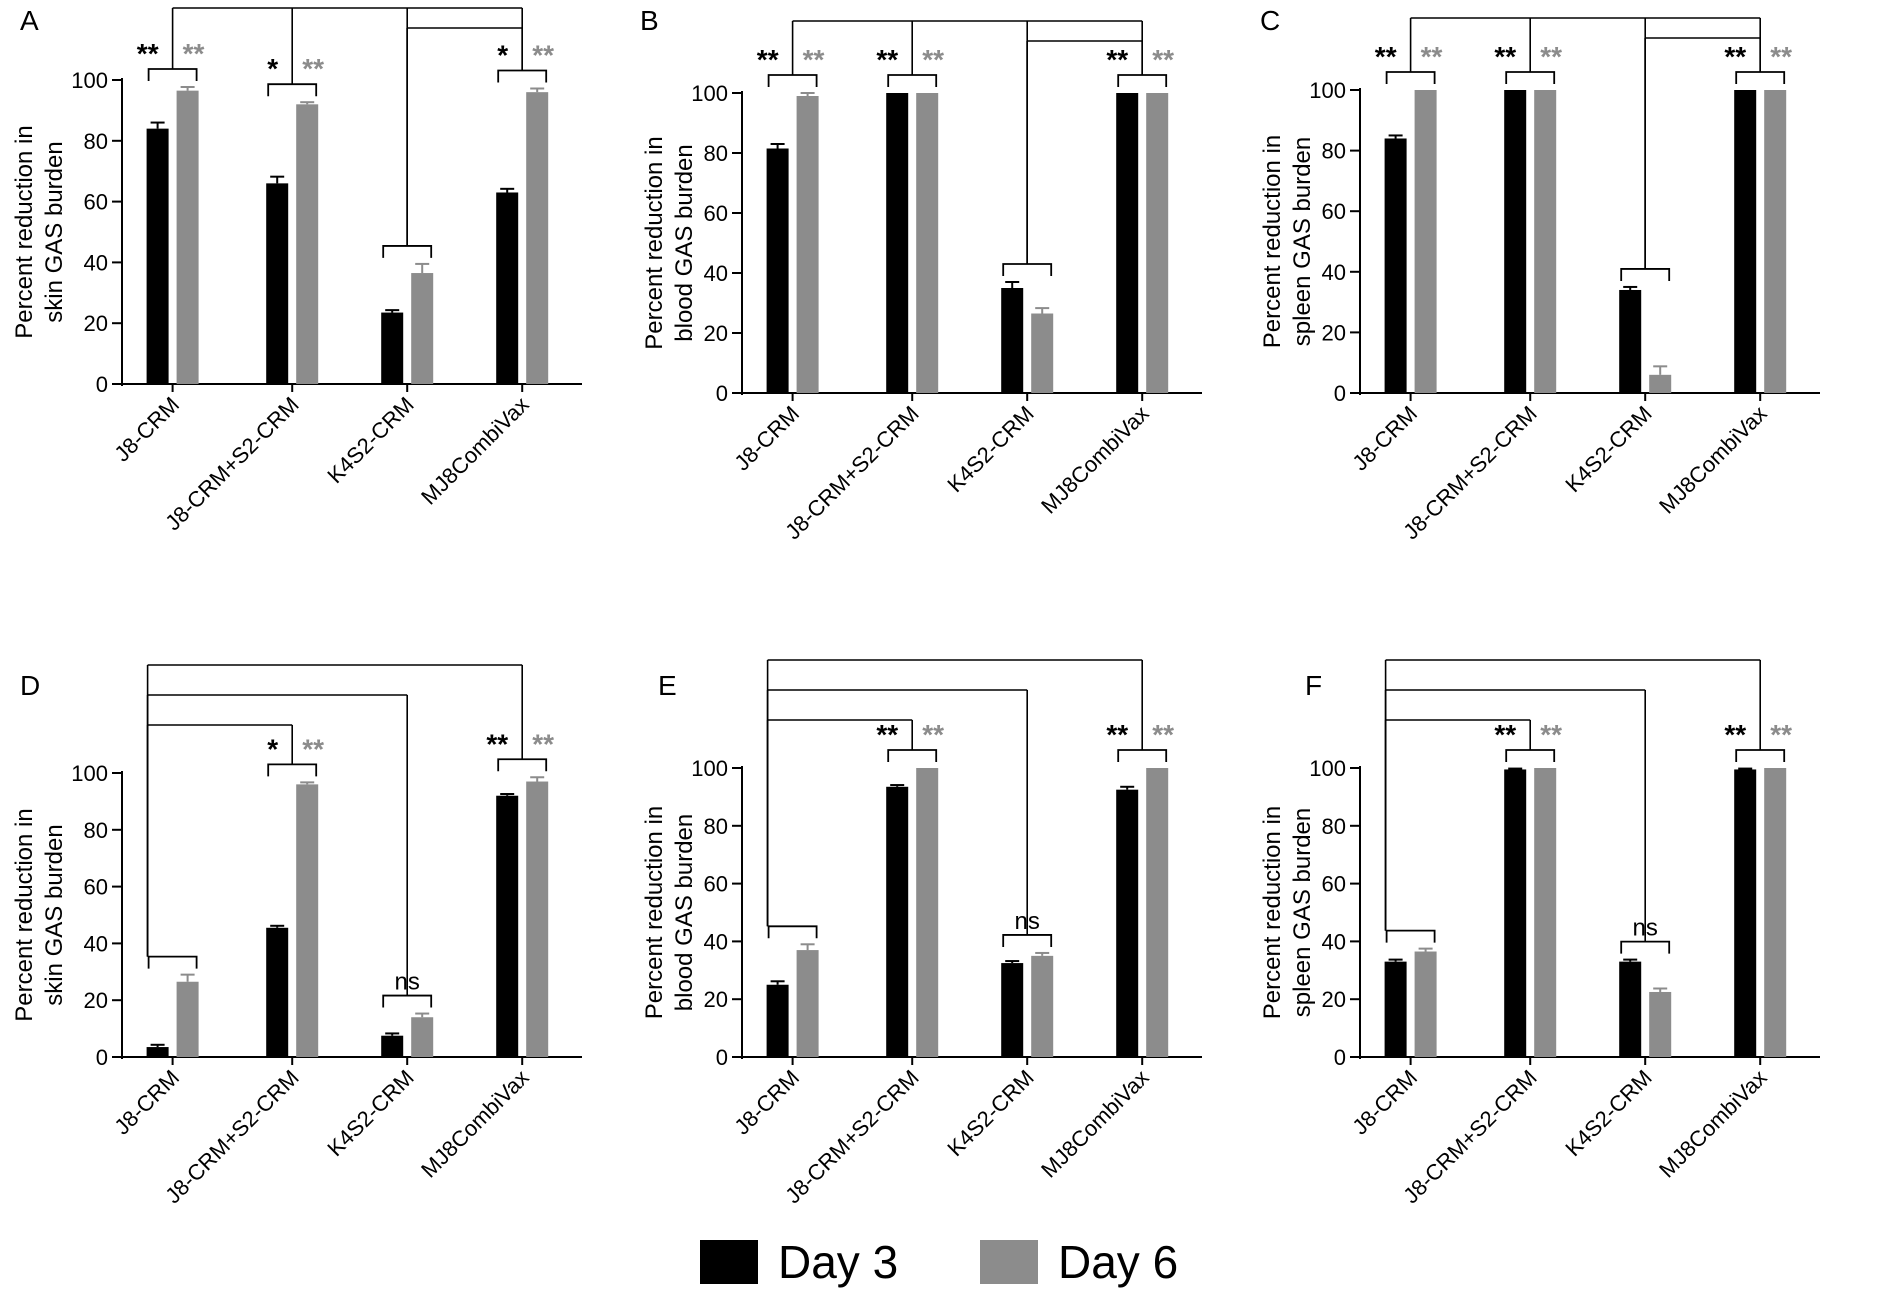 Image resolution: width=1900 pixels, height=1300 pixels. I want to click on y-axis-label-line: blood GAS burden, so click(684, 912).